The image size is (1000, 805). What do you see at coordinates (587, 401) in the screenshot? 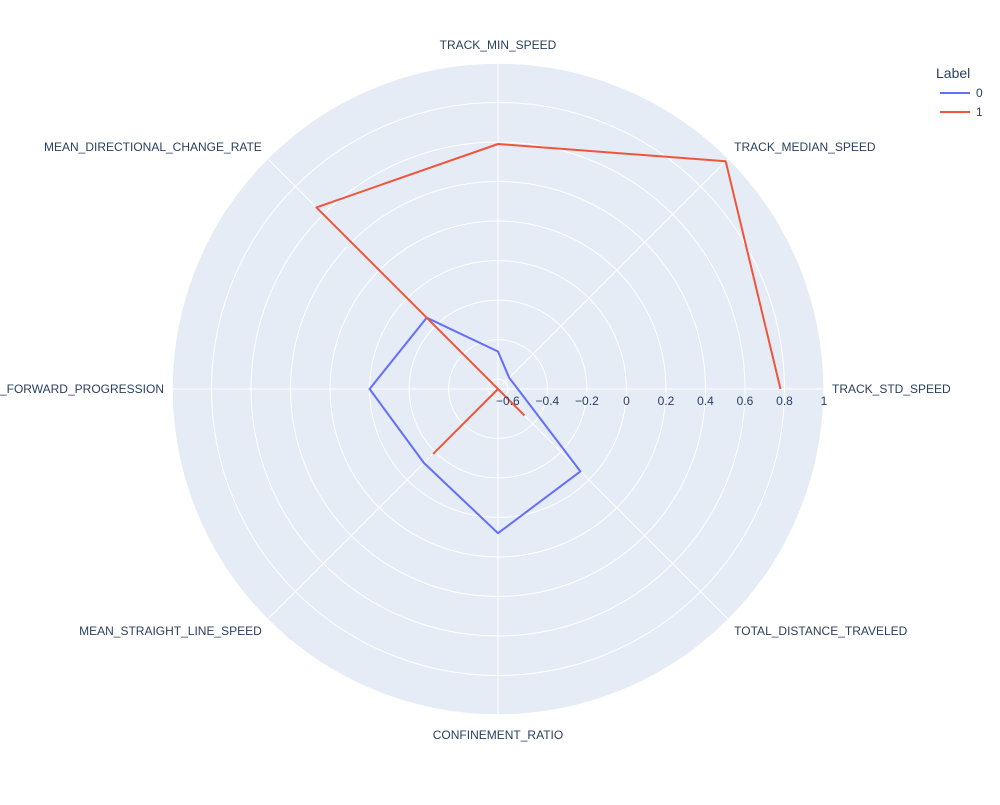
I see `radial-tick-label: −0.2` at bounding box center [587, 401].